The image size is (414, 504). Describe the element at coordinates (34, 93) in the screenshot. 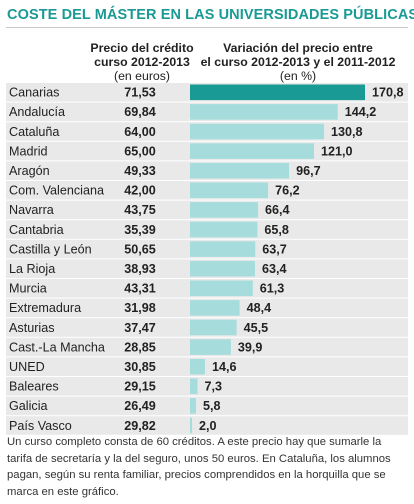

I see `category-label: Canarias` at that location.